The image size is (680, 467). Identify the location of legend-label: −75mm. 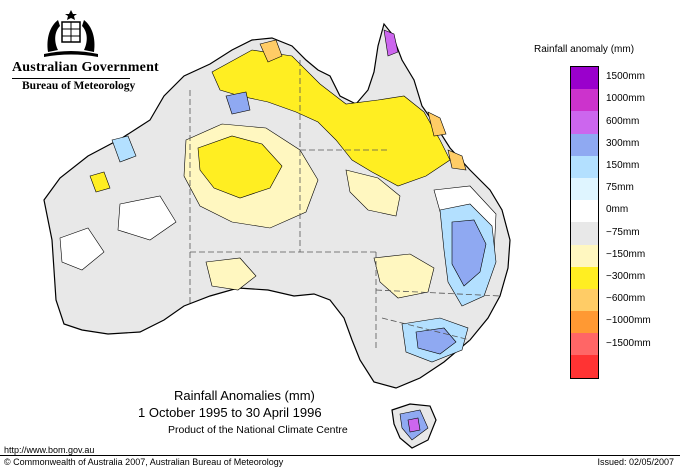
(623, 232).